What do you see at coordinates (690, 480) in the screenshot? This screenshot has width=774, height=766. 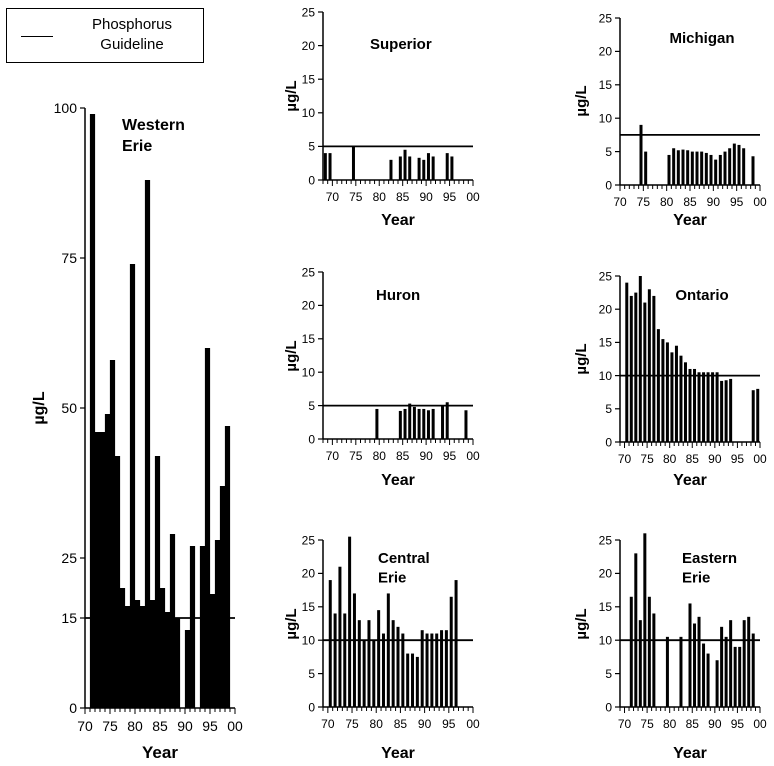 I see `x-axis-label-ontario: Year` at bounding box center [690, 480].